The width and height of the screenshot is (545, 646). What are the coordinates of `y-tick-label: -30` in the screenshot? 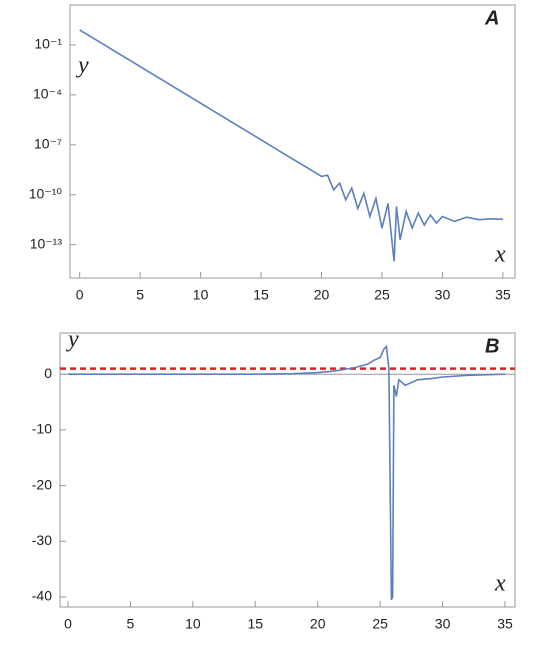 It's located at (42, 540).